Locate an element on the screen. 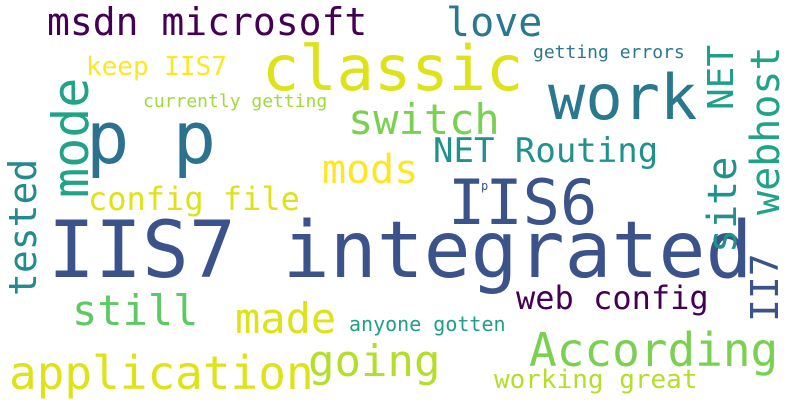 The image size is (800, 400). word-config-file: config file is located at coordinates (194, 199).